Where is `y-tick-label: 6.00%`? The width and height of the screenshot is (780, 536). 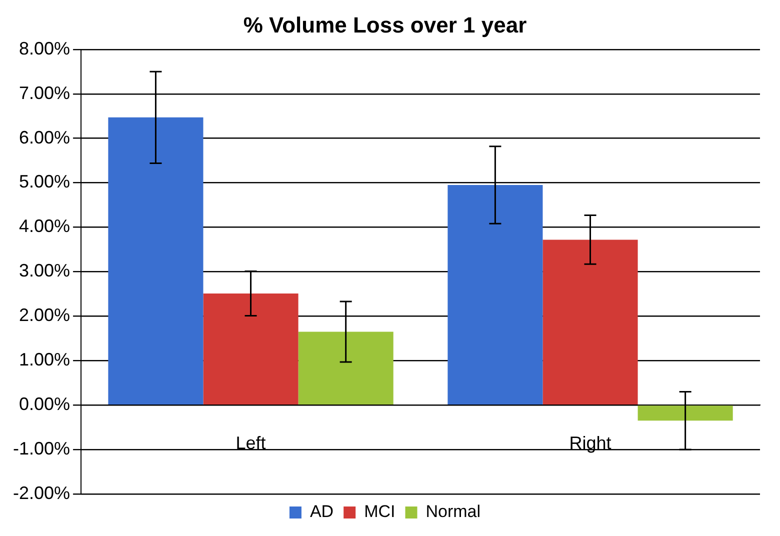 y-tick-label: 6.00% is located at coordinates (44, 137).